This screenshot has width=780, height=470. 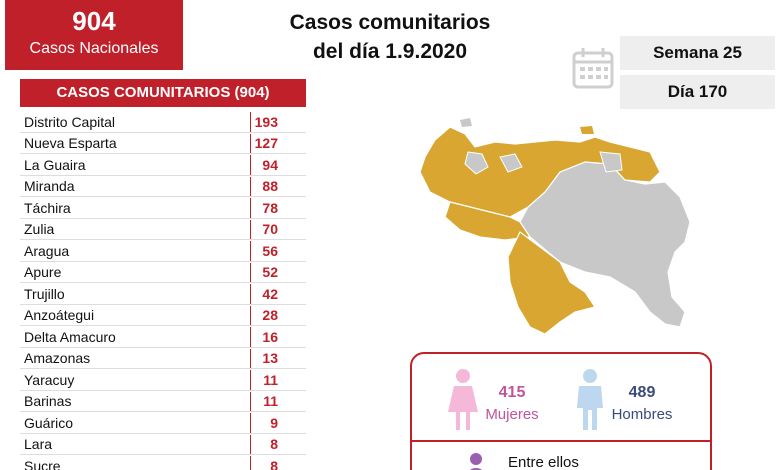 I want to click on state-value: 16, so click(x=270, y=336).